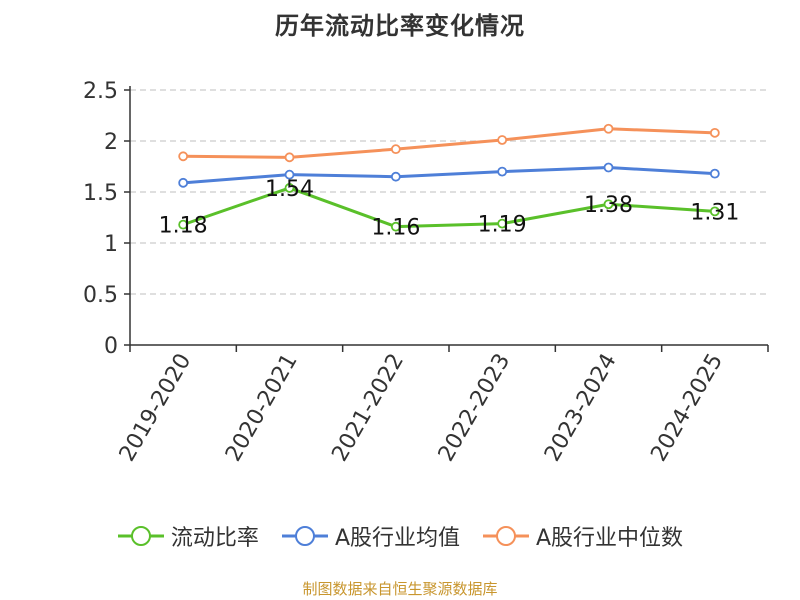  I want to click on data-label: 1.38, so click(608, 205).